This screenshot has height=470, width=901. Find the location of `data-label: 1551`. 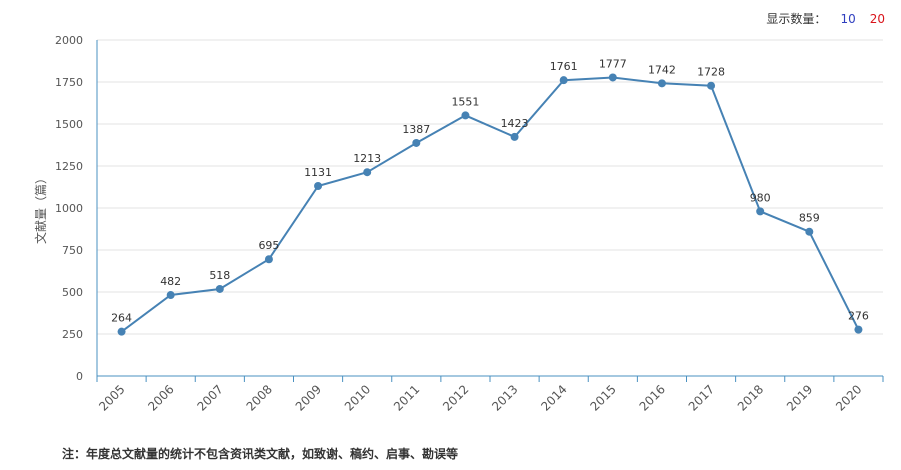

data-label: 1551 is located at coordinates (465, 101).